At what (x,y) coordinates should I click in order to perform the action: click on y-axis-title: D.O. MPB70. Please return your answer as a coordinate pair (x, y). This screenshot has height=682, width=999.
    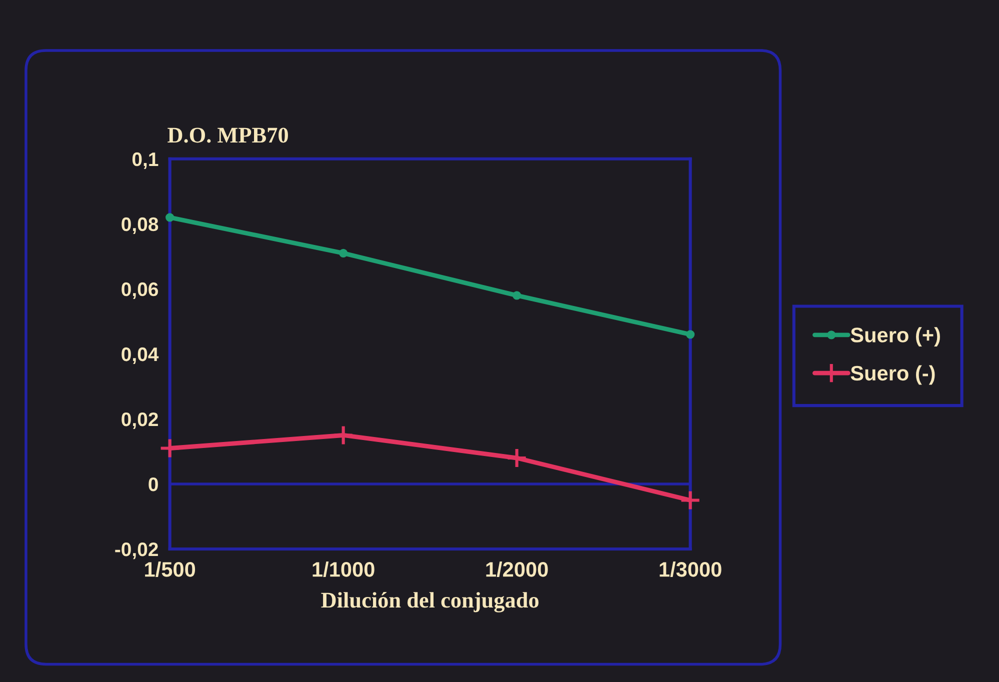
    Looking at the image, I should click on (228, 135).